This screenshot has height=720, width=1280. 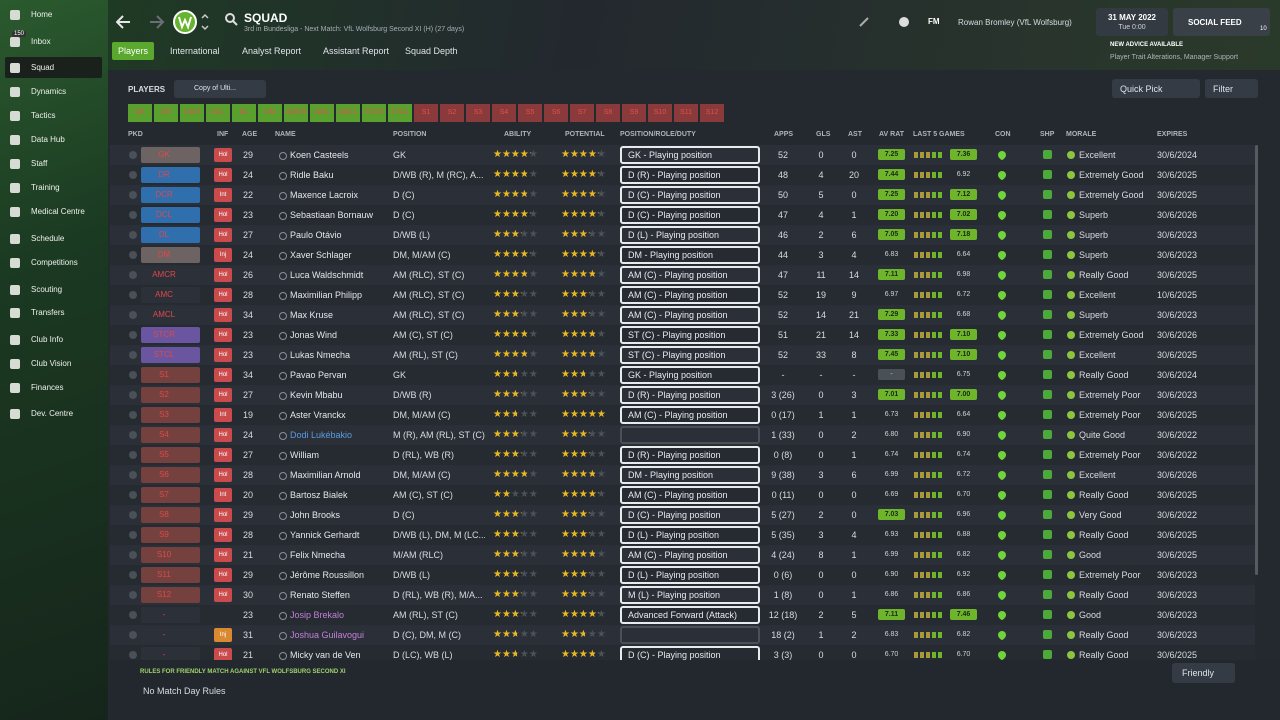 What do you see at coordinates (47, 387) in the screenshot?
I see `nav-label: Finances` at bounding box center [47, 387].